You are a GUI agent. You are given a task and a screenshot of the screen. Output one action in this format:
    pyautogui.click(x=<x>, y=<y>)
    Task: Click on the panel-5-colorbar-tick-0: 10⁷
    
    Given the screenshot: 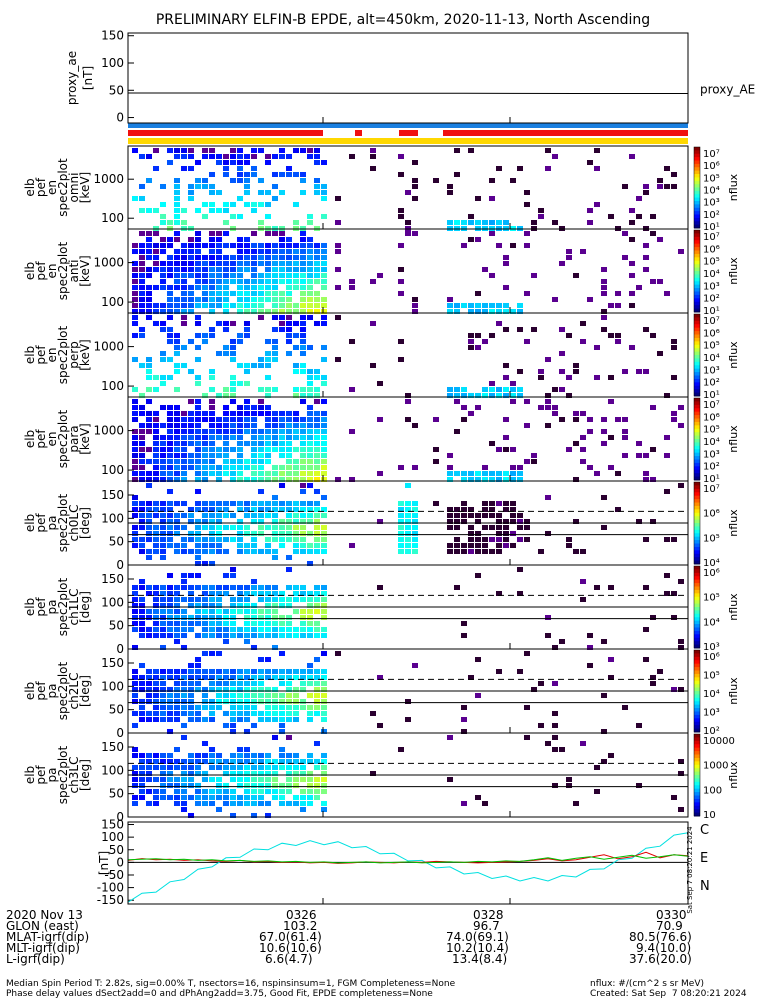 What is the action you would take?
    pyautogui.click(x=711, y=489)
    